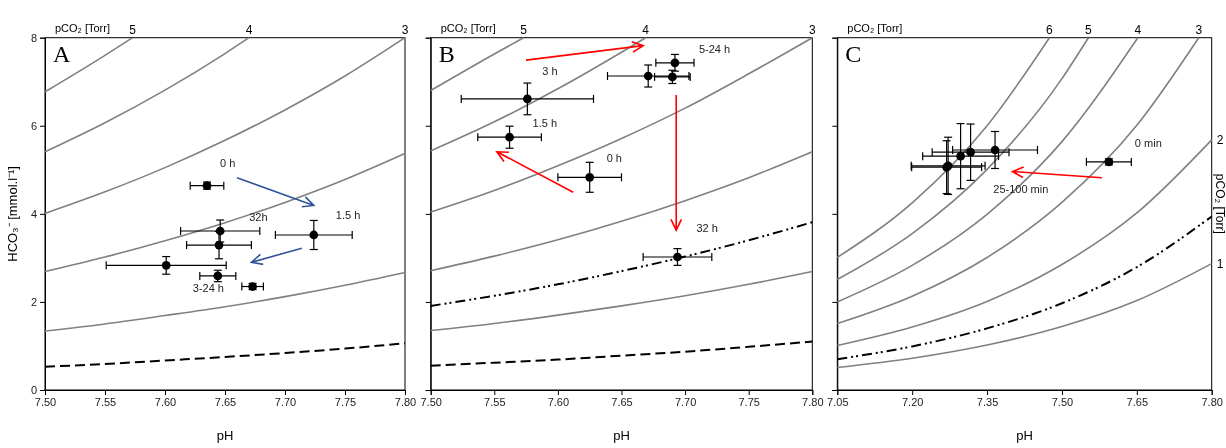 The height and width of the screenshot is (448, 1226). I want to click on series-label: 2, so click(1220, 139).